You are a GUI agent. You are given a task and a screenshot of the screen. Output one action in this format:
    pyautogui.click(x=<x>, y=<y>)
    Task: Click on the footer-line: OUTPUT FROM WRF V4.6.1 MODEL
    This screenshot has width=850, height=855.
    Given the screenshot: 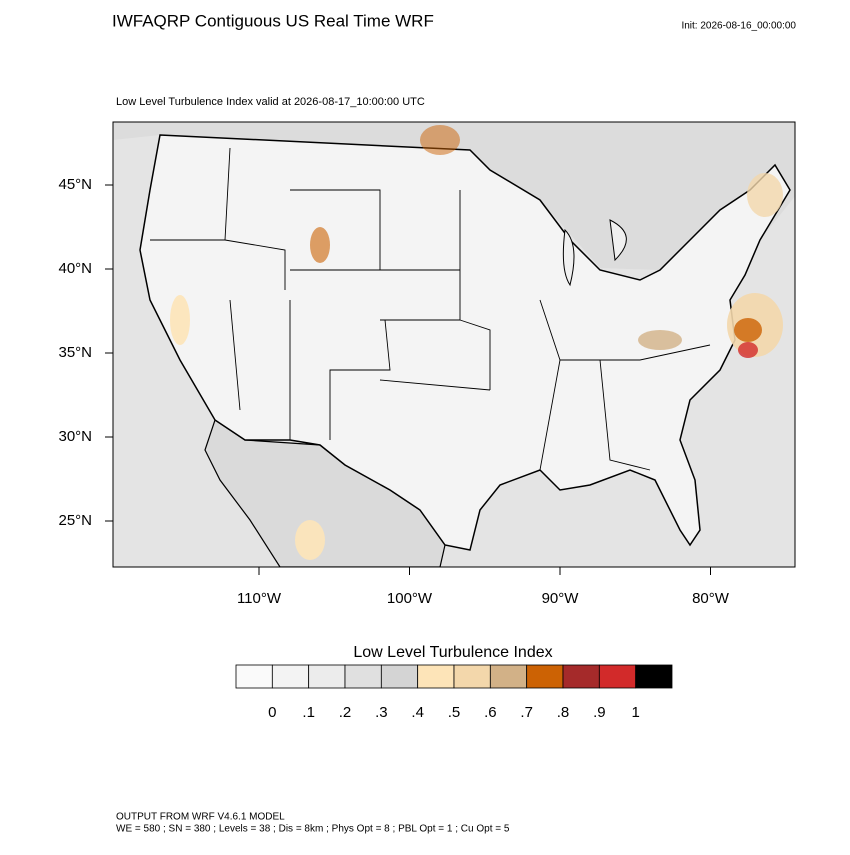 What is the action you would take?
    pyautogui.click(x=200, y=817)
    